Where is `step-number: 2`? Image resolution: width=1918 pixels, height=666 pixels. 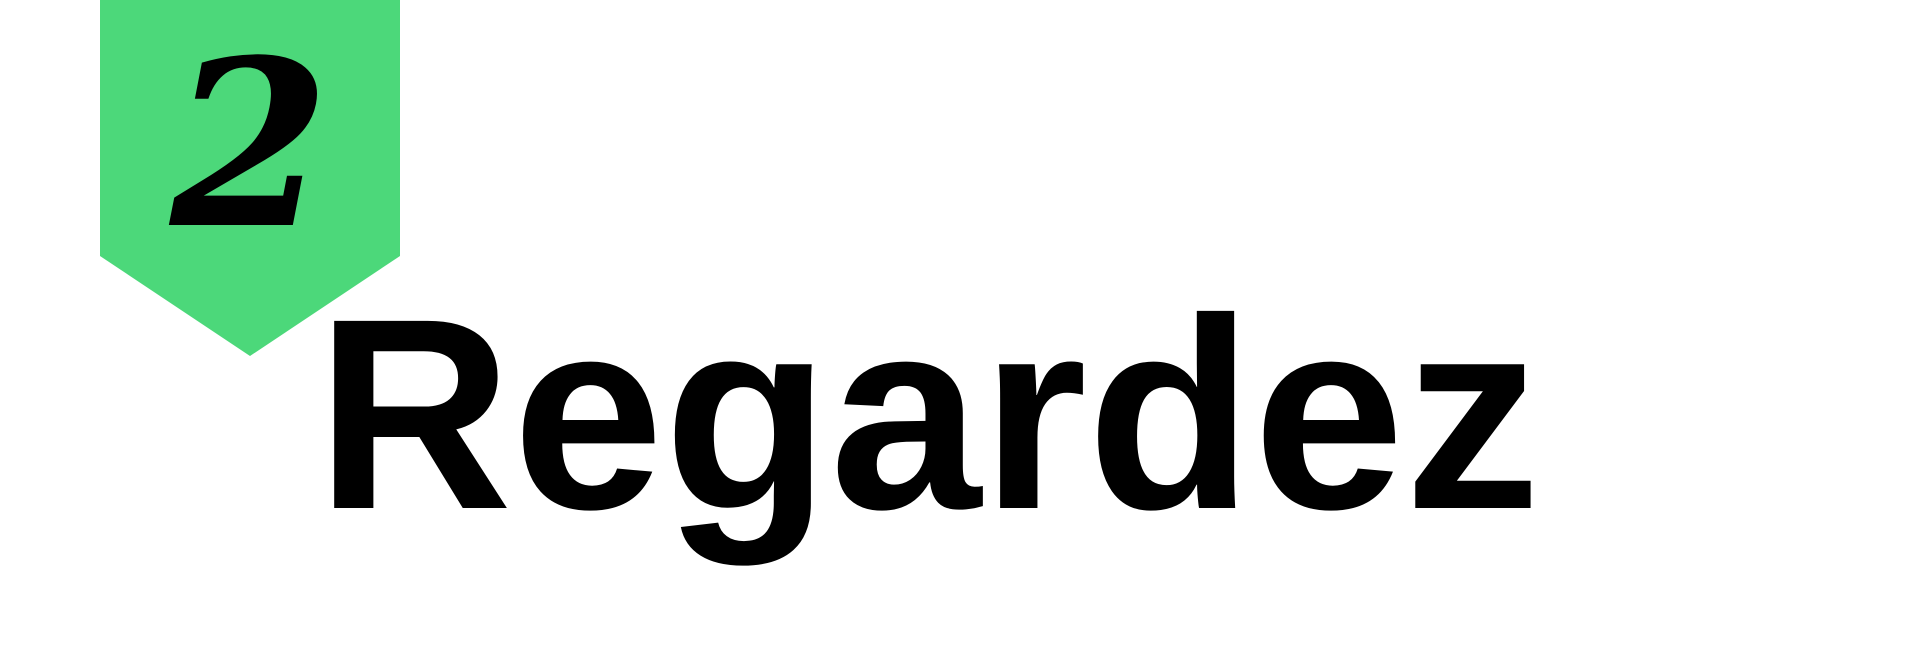 step-number: 2 is located at coordinates (250, 145).